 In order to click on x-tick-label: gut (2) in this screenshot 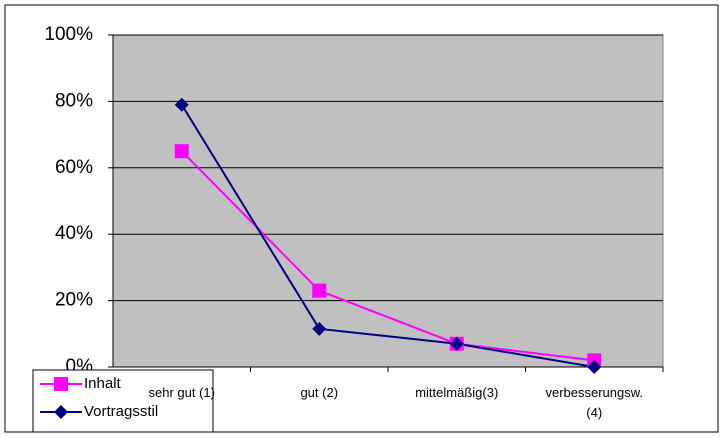, I will do `click(319, 392)`.